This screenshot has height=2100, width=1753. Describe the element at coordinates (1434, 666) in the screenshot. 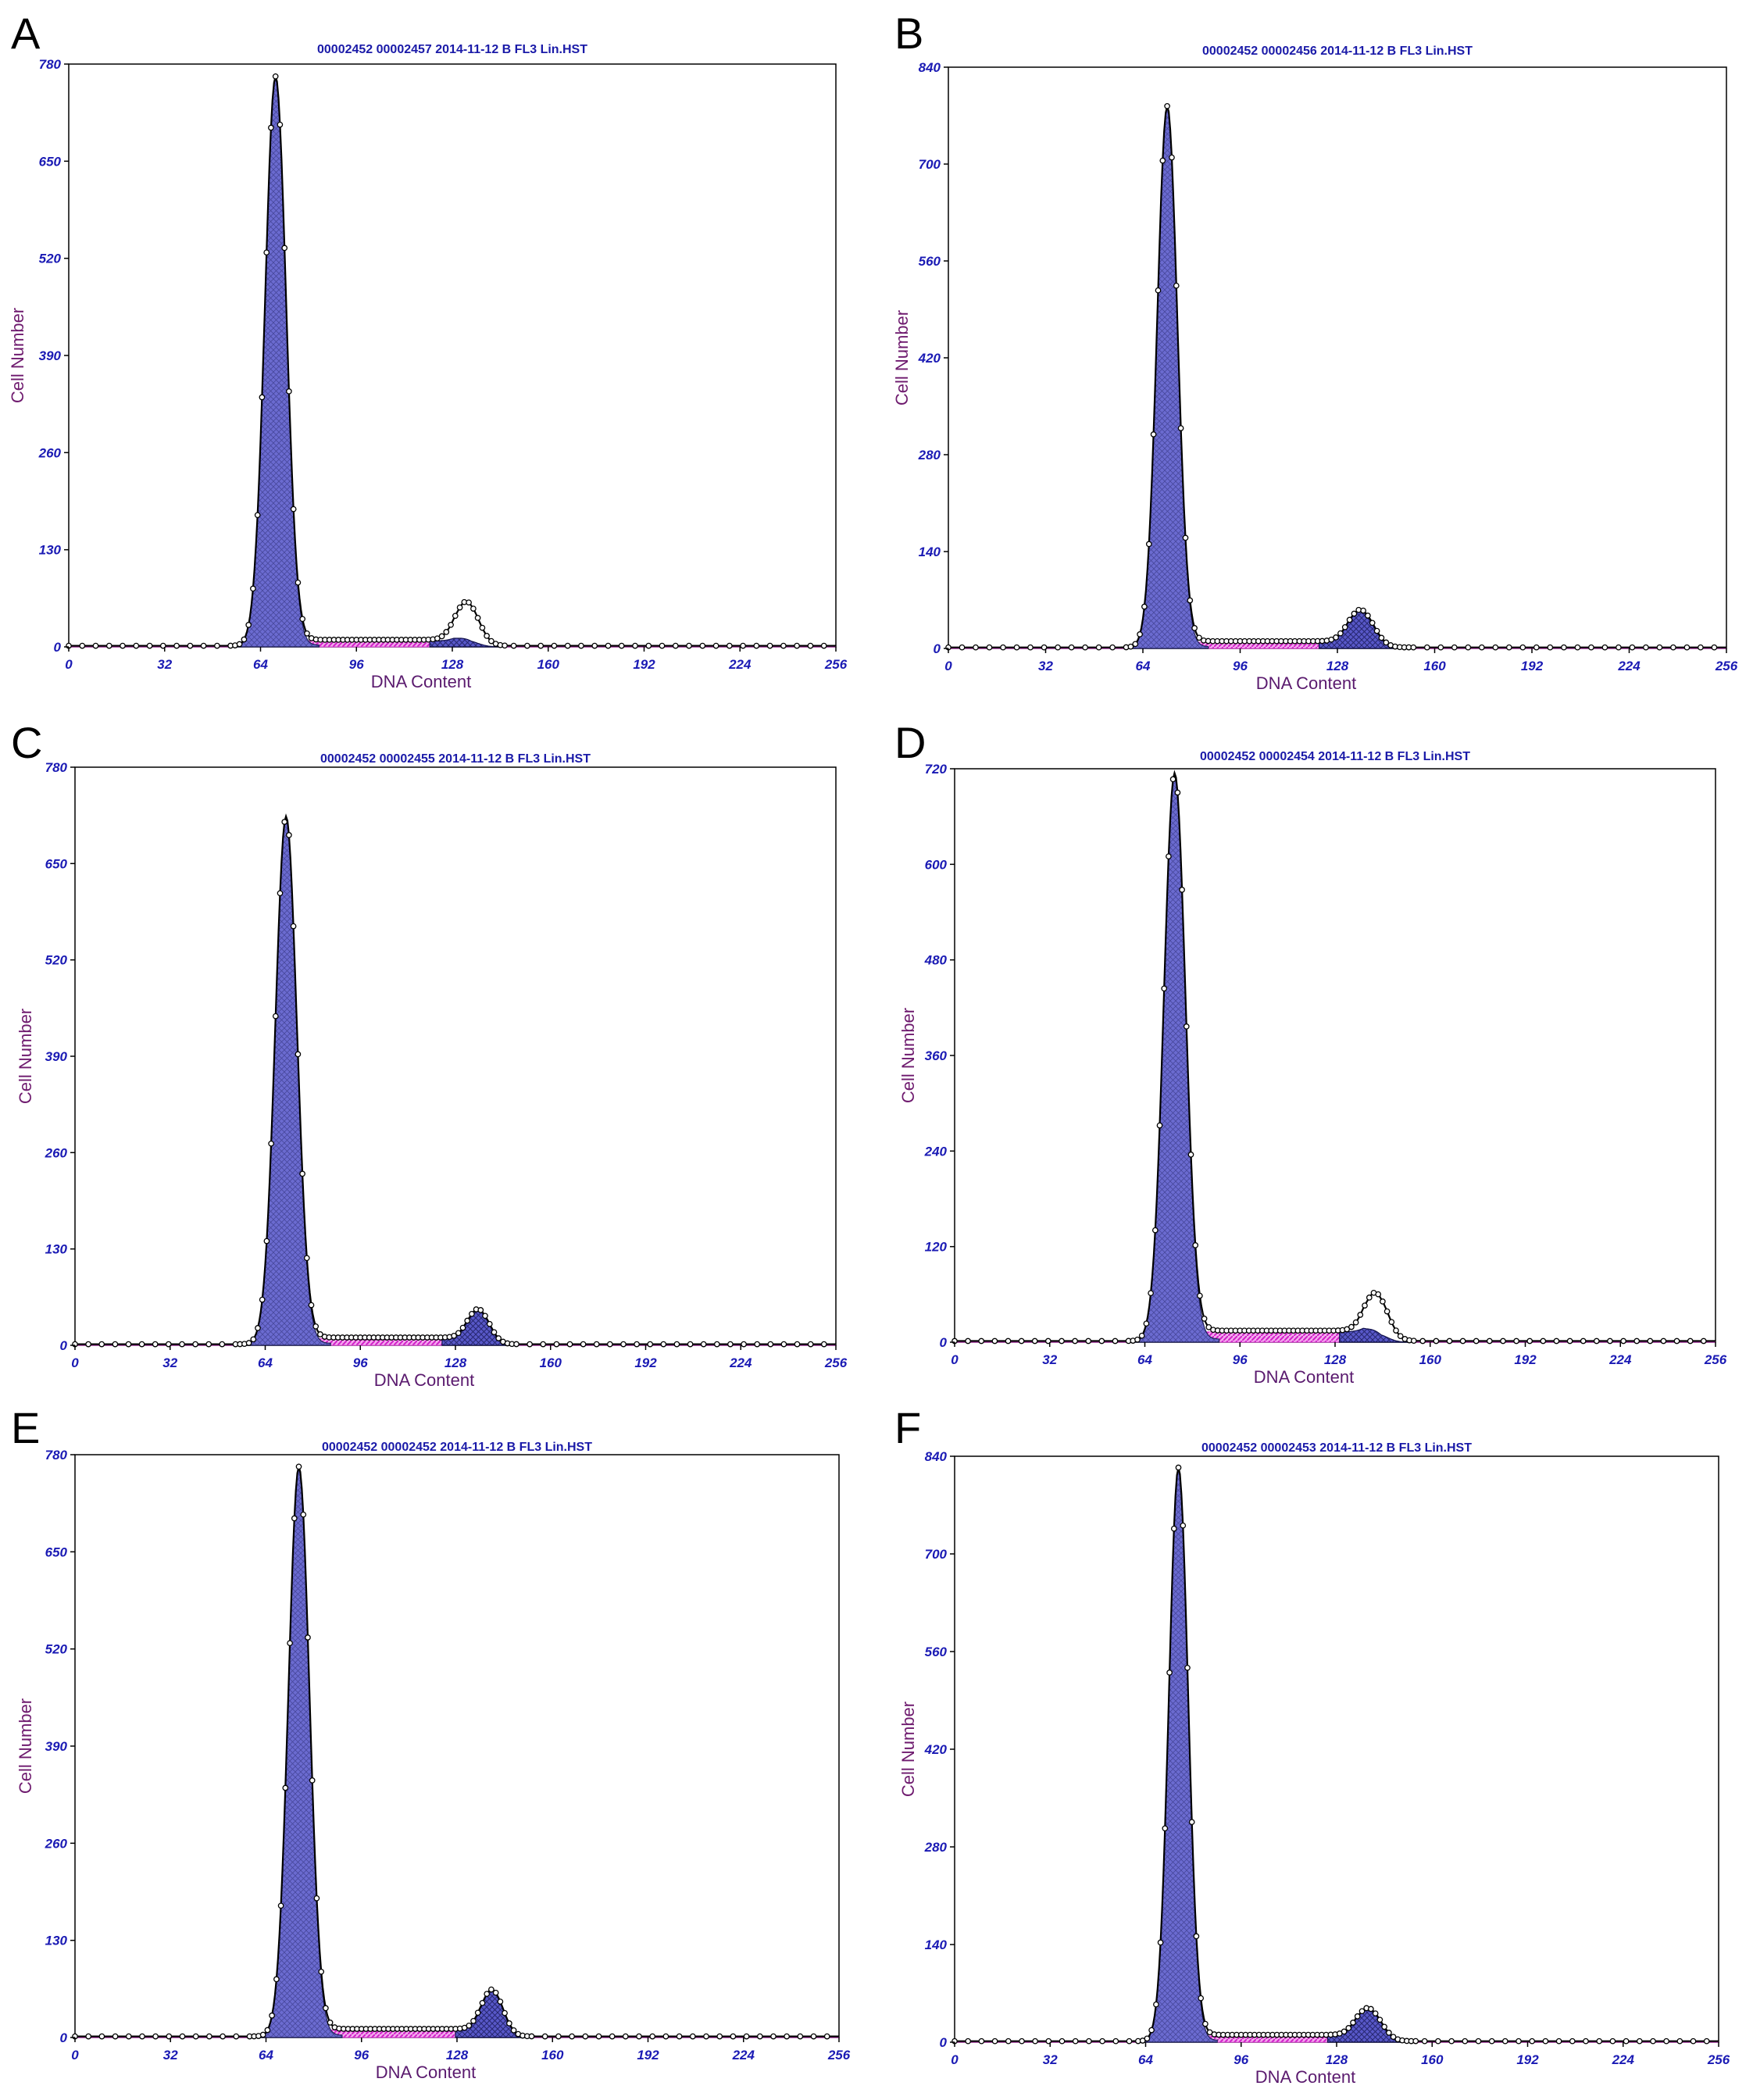

I see `x-tick-label: 160` at that location.